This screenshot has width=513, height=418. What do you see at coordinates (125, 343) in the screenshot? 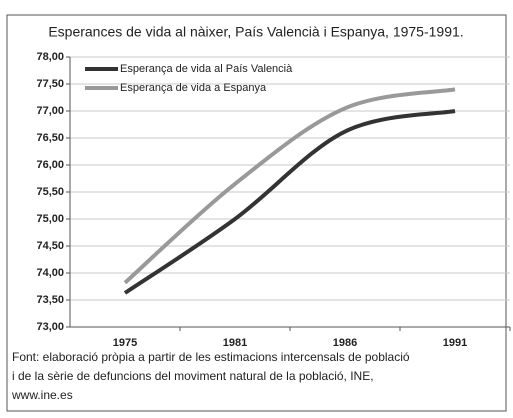
I see `x-tick-label: 1975` at bounding box center [125, 343].